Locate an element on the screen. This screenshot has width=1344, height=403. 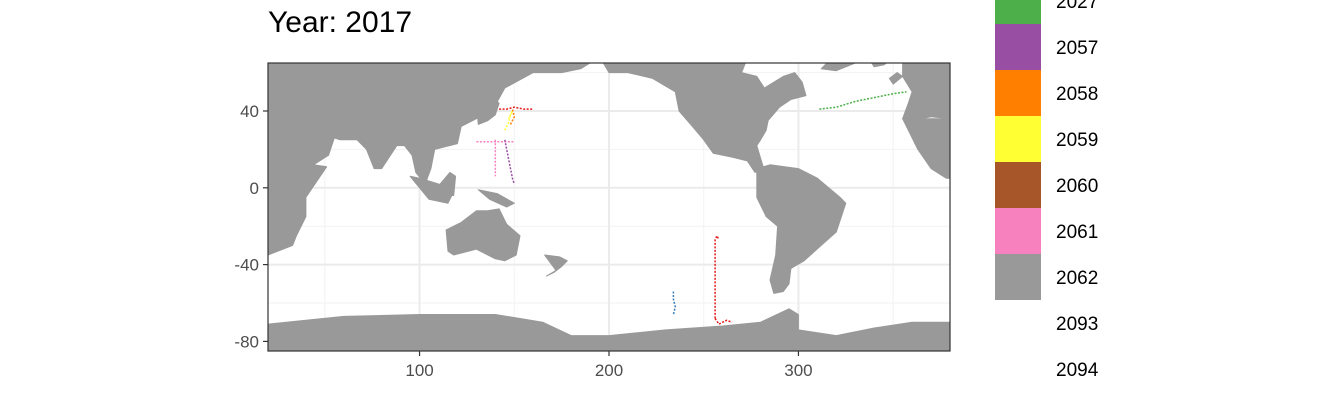
y-tick-label: 0 is located at coordinates (254, 188).